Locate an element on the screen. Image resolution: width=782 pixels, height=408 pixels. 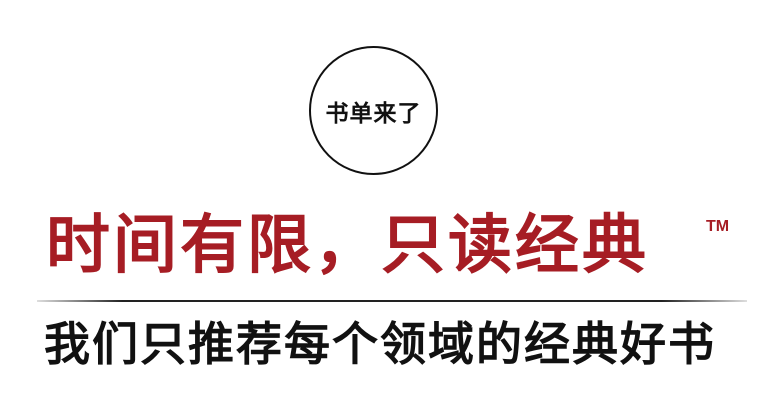
badge-circle: 书单来了 is located at coordinates (373, 110).